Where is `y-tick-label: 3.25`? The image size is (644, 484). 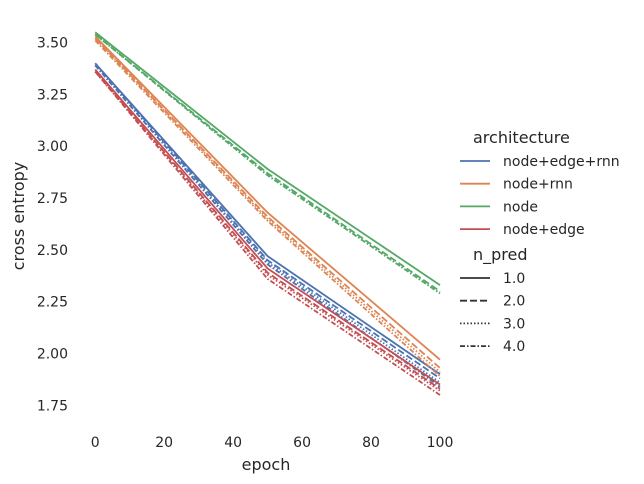 y-tick-label: 3.25 is located at coordinates (52, 95).